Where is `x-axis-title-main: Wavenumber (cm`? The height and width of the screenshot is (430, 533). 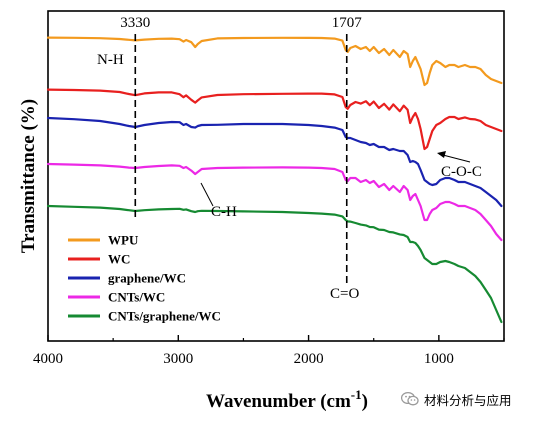 x-axis-title-main: Wavenumber (cm is located at coordinates (278, 401).